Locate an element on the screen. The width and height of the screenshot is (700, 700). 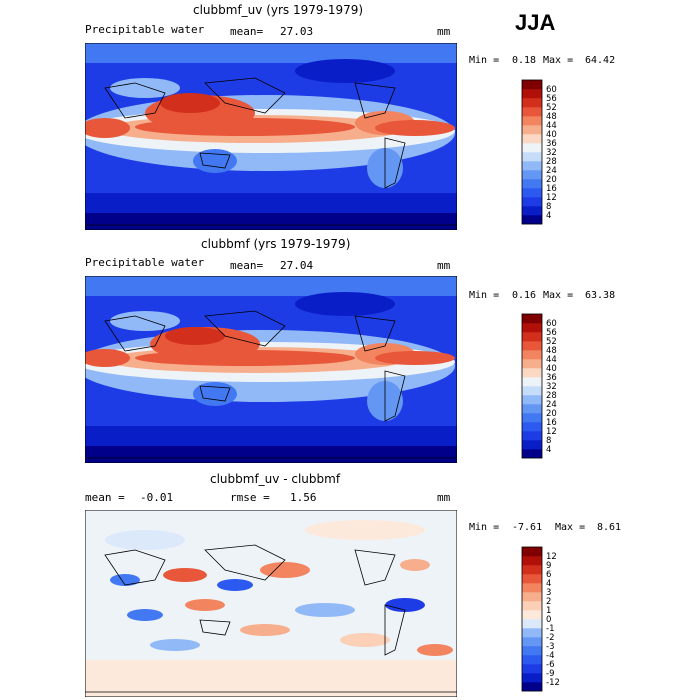
colorbar-tick-2-13: 56 is located at coordinates (551, 333).